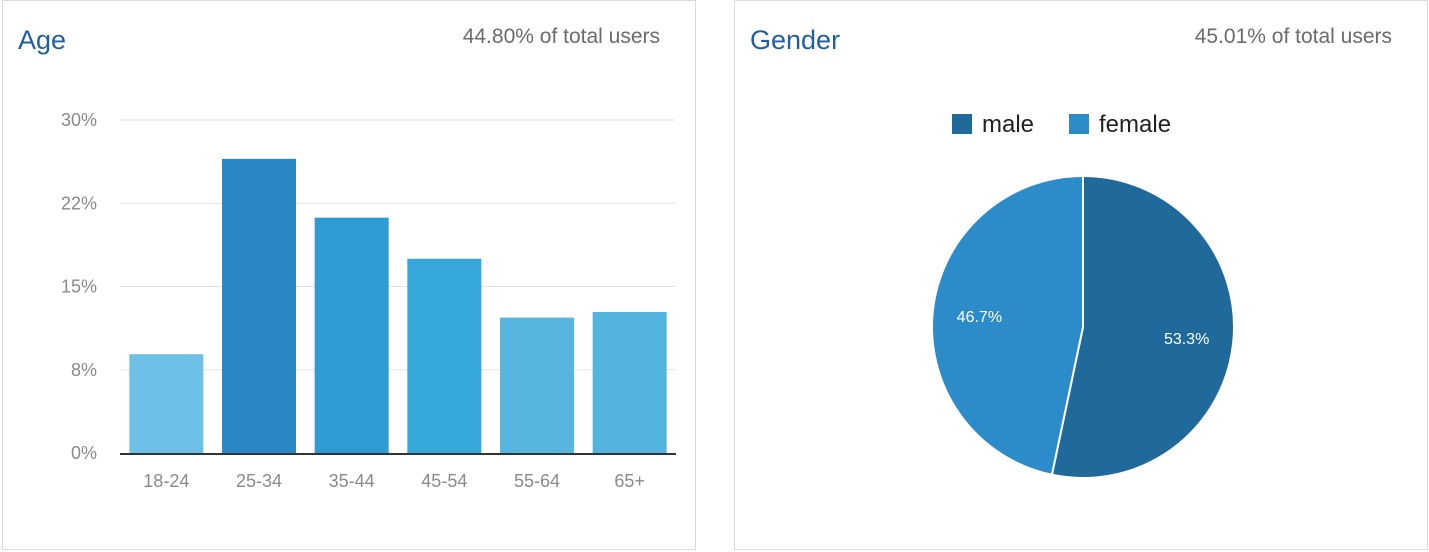  What do you see at coordinates (629, 382) in the screenshot?
I see `bar-65+` at bounding box center [629, 382].